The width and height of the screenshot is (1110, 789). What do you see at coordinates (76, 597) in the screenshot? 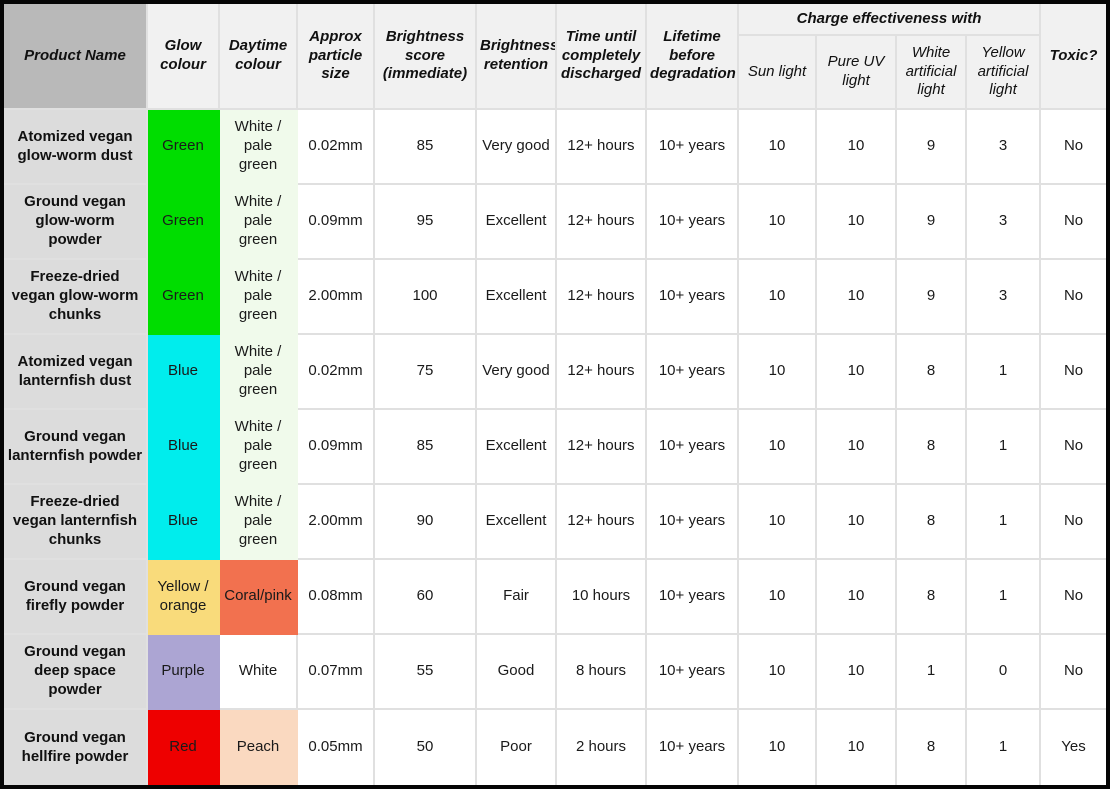
I see `product-name-cell: Ground vegan firefly powder` at bounding box center [76, 597].